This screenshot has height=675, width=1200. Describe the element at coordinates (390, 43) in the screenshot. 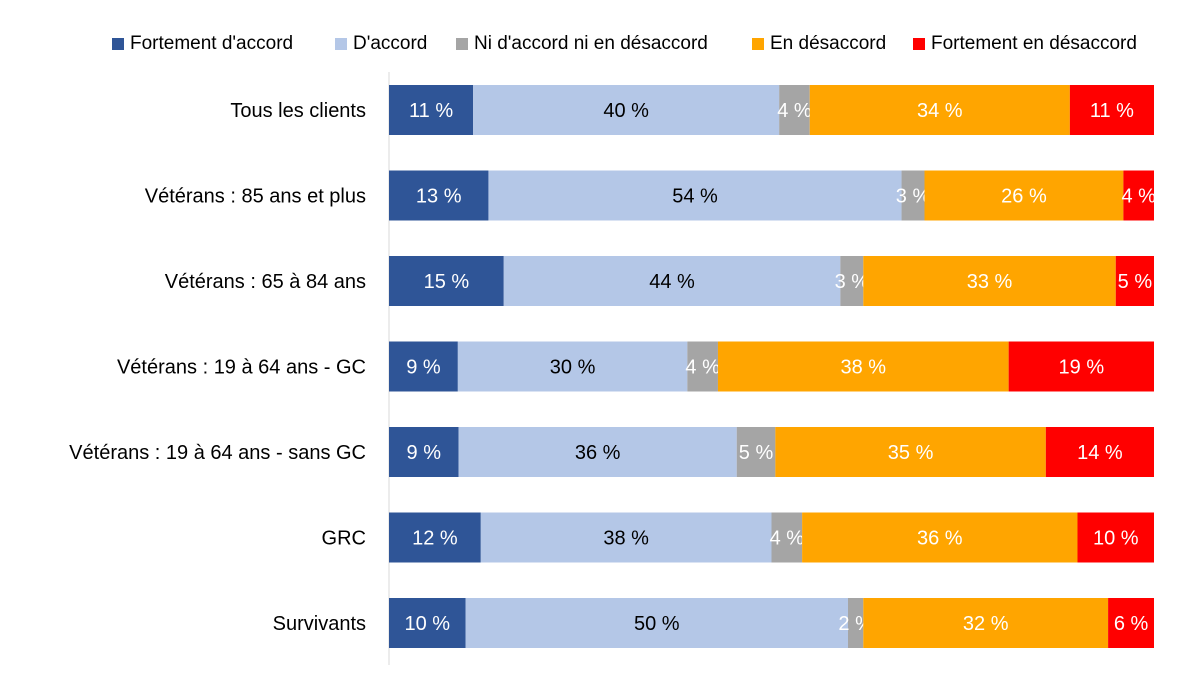

I see `legend-label: D'accord` at that location.